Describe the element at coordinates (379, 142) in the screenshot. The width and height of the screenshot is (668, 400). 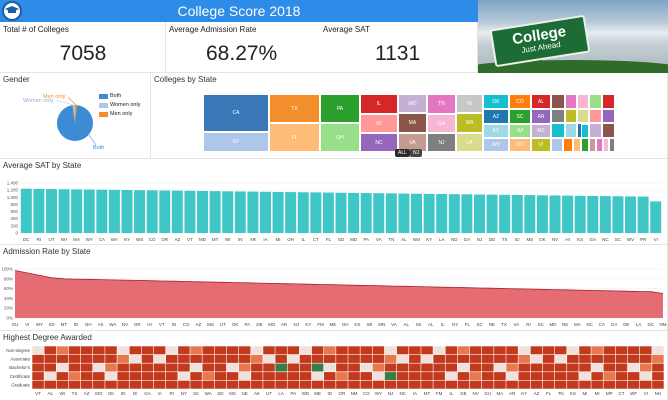
I see `treemap-tile: NC` at that location.